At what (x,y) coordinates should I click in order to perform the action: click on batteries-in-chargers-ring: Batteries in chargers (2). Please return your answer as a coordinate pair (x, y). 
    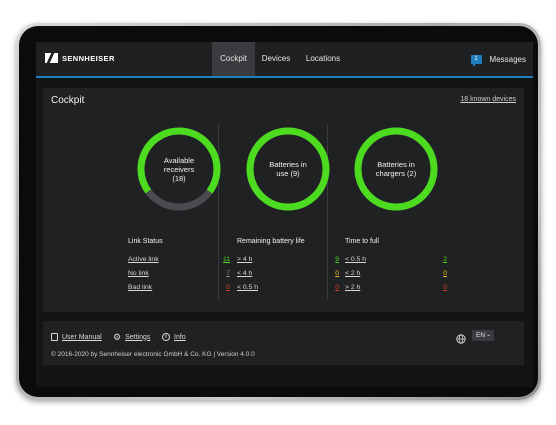
    Looking at the image, I should click on (396, 169).